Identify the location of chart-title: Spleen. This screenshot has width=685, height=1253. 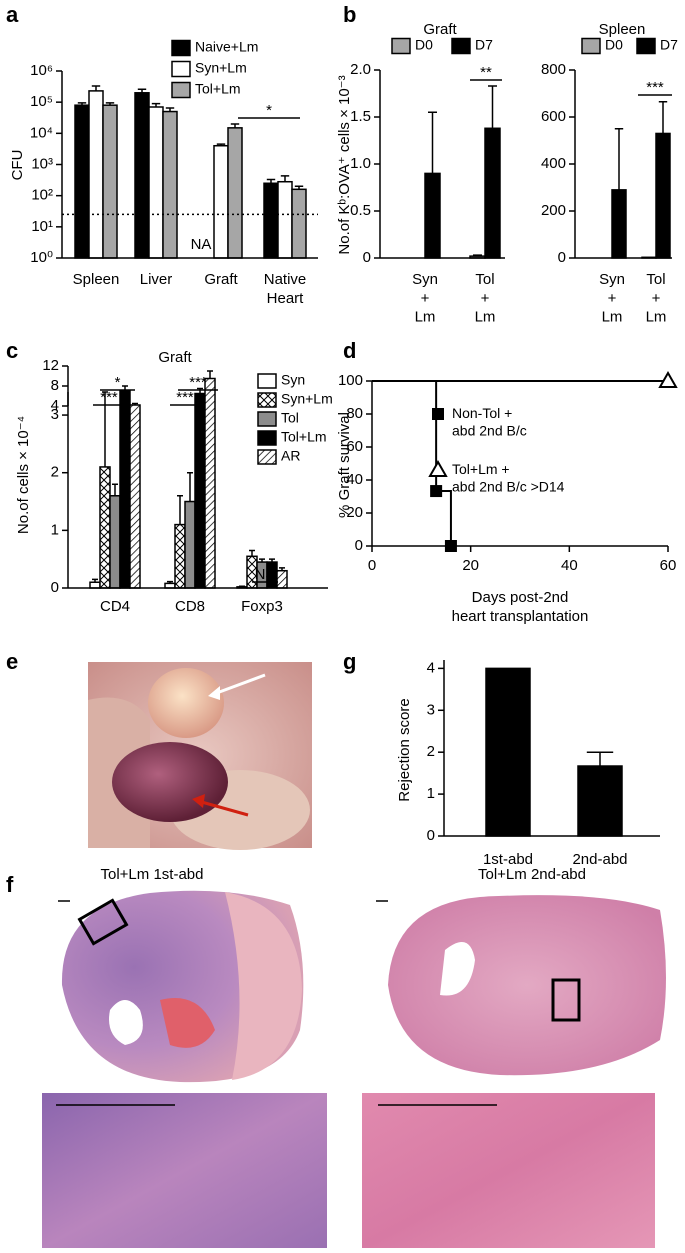
(622, 29).